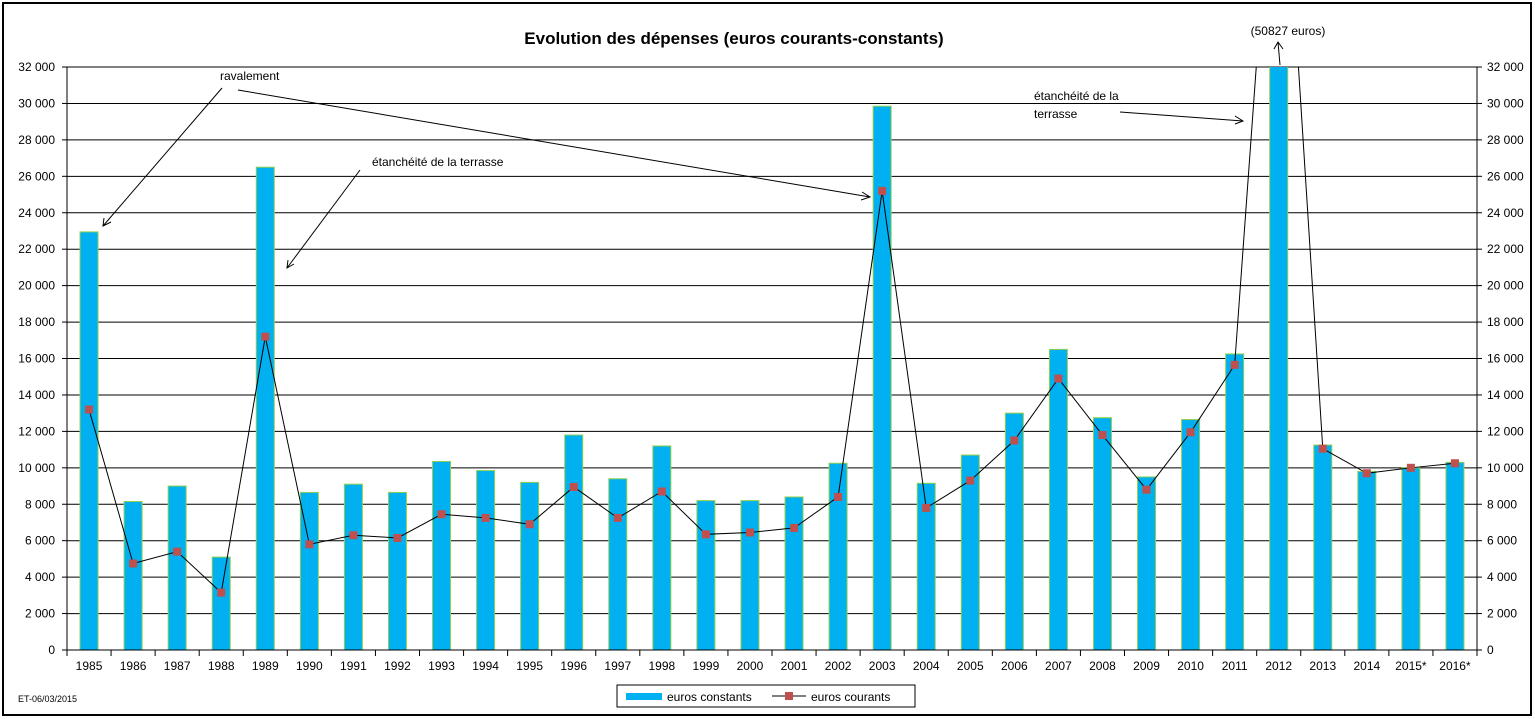 The height and width of the screenshot is (719, 1535). Describe the element at coordinates (838, 666) in the screenshot. I see `x-tick-label: 2002` at that location.